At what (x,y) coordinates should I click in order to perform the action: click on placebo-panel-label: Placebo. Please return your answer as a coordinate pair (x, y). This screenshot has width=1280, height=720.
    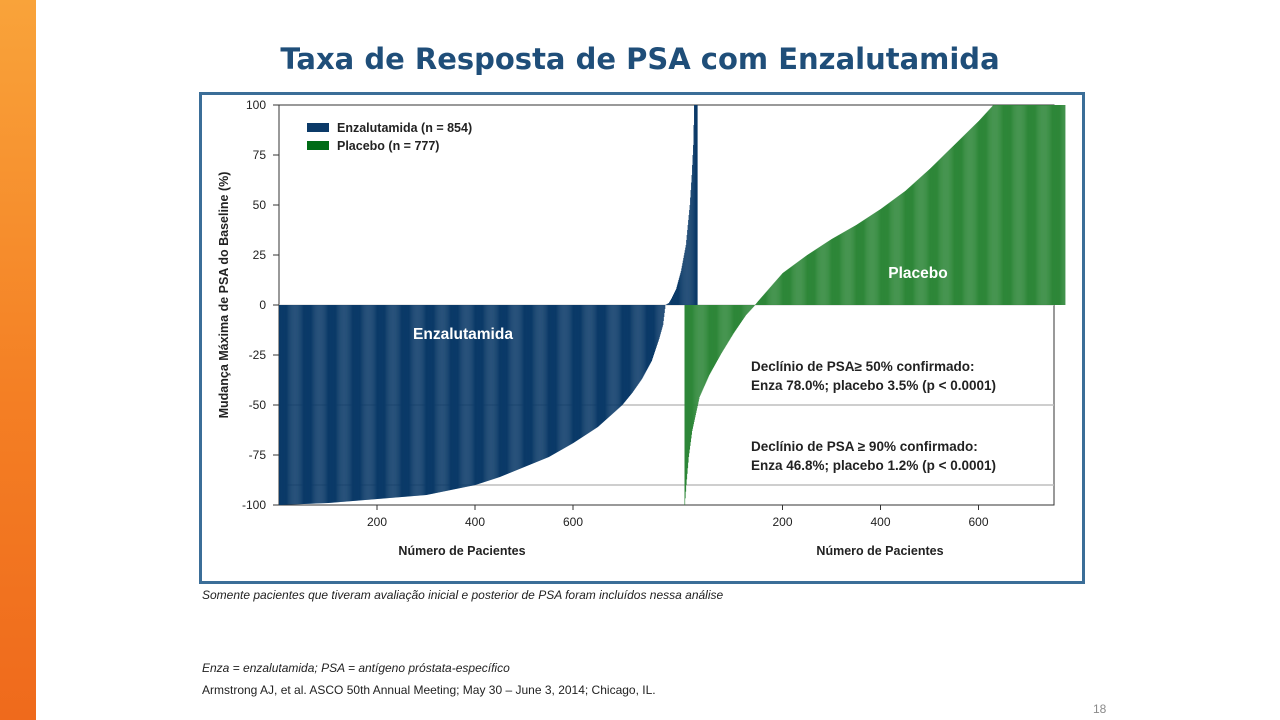
    Looking at the image, I should click on (917, 273).